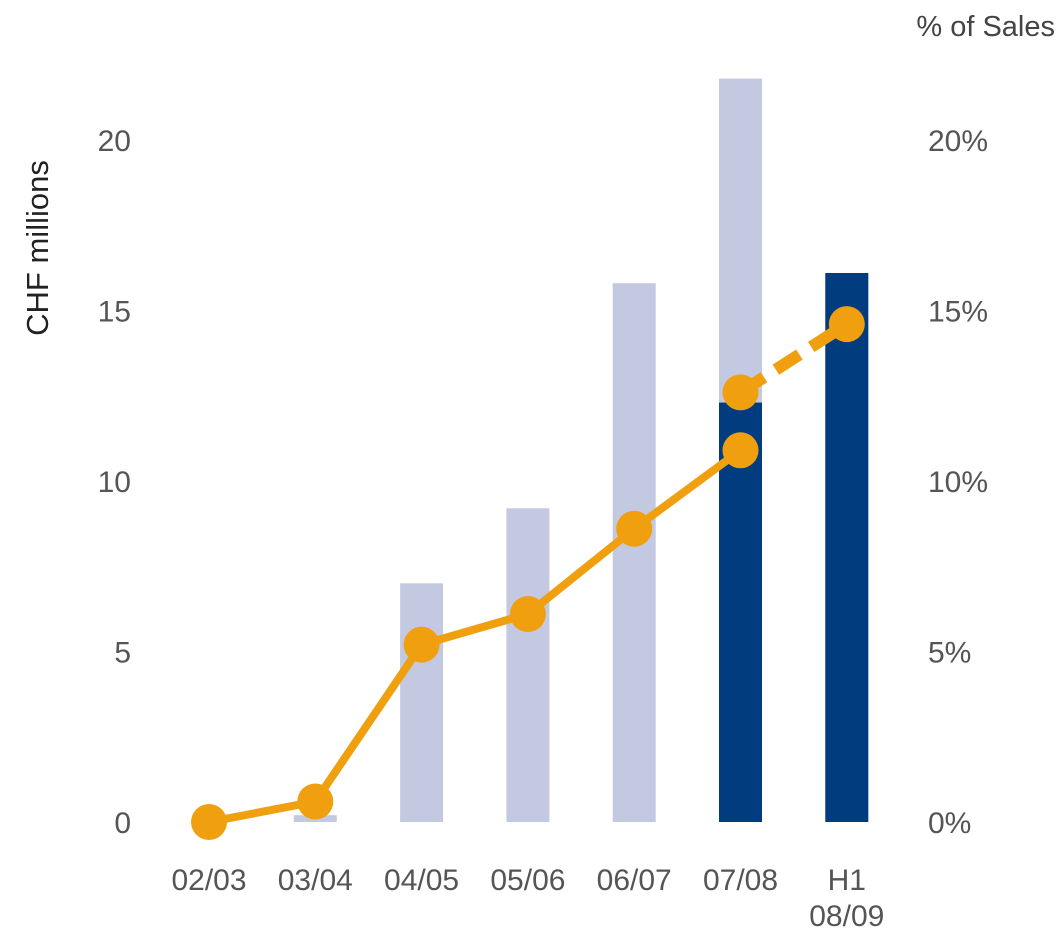  What do you see at coordinates (122, 653) in the screenshot?
I see `y-tick-label: 5` at bounding box center [122, 653].